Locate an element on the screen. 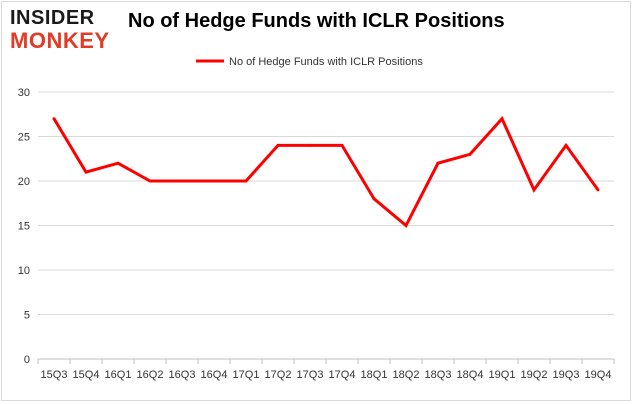  x-tick-label: 16Q2 is located at coordinates (150, 375).